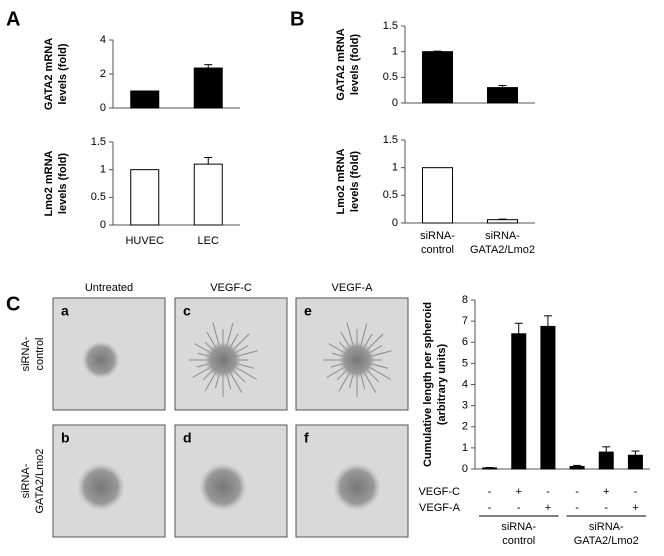 The image size is (664, 556). What do you see at coordinates (465, 427) in the screenshot?
I see `y-tick-label: 2` at bounding box center [465, 427].